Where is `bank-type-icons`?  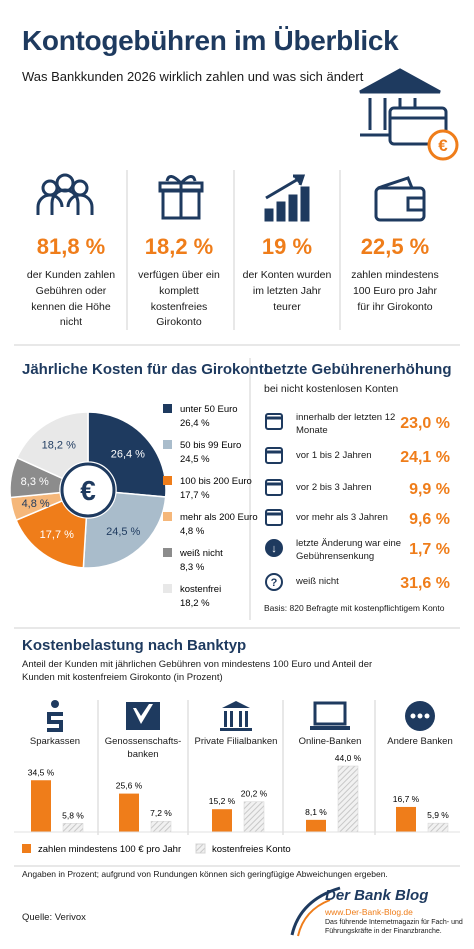 bank-type-icons is located at coordinates (241, 716).